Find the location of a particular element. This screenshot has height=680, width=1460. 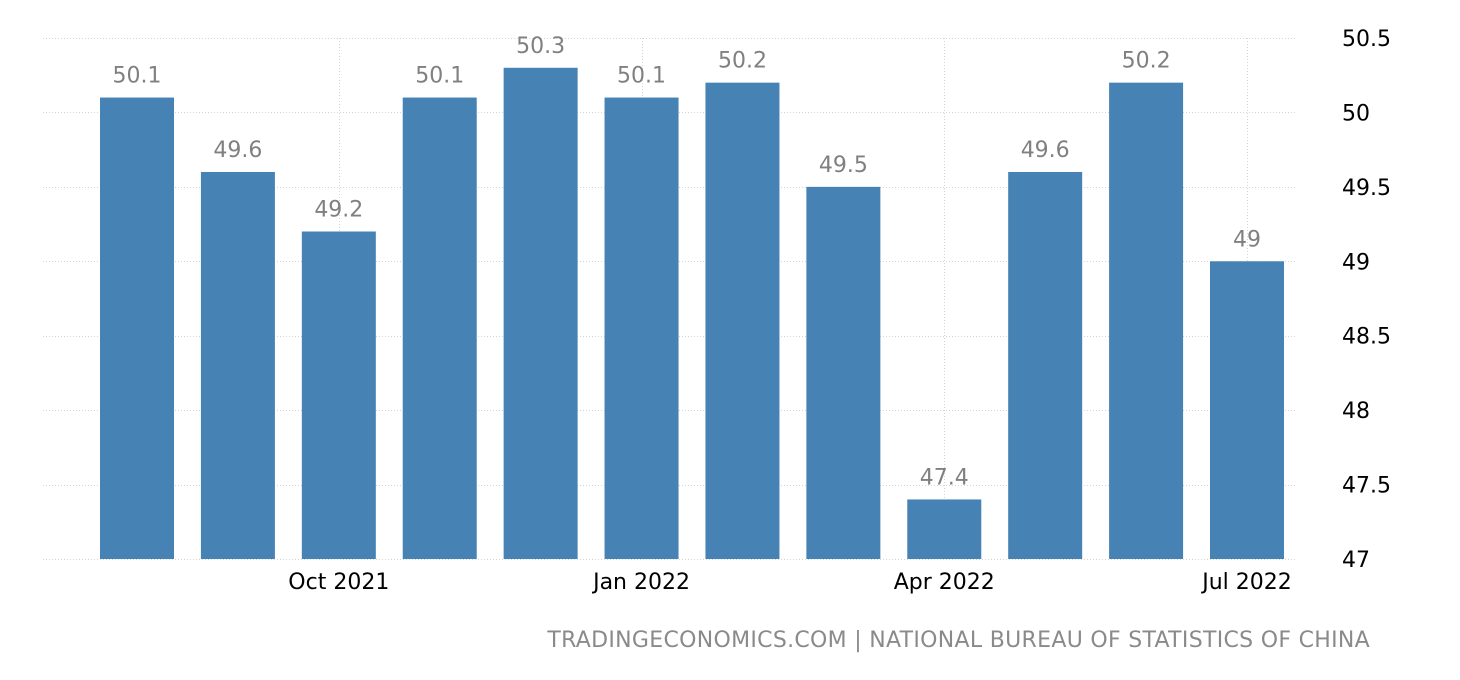

y-tick-label: 49 is located at coordinates (1356, 262).